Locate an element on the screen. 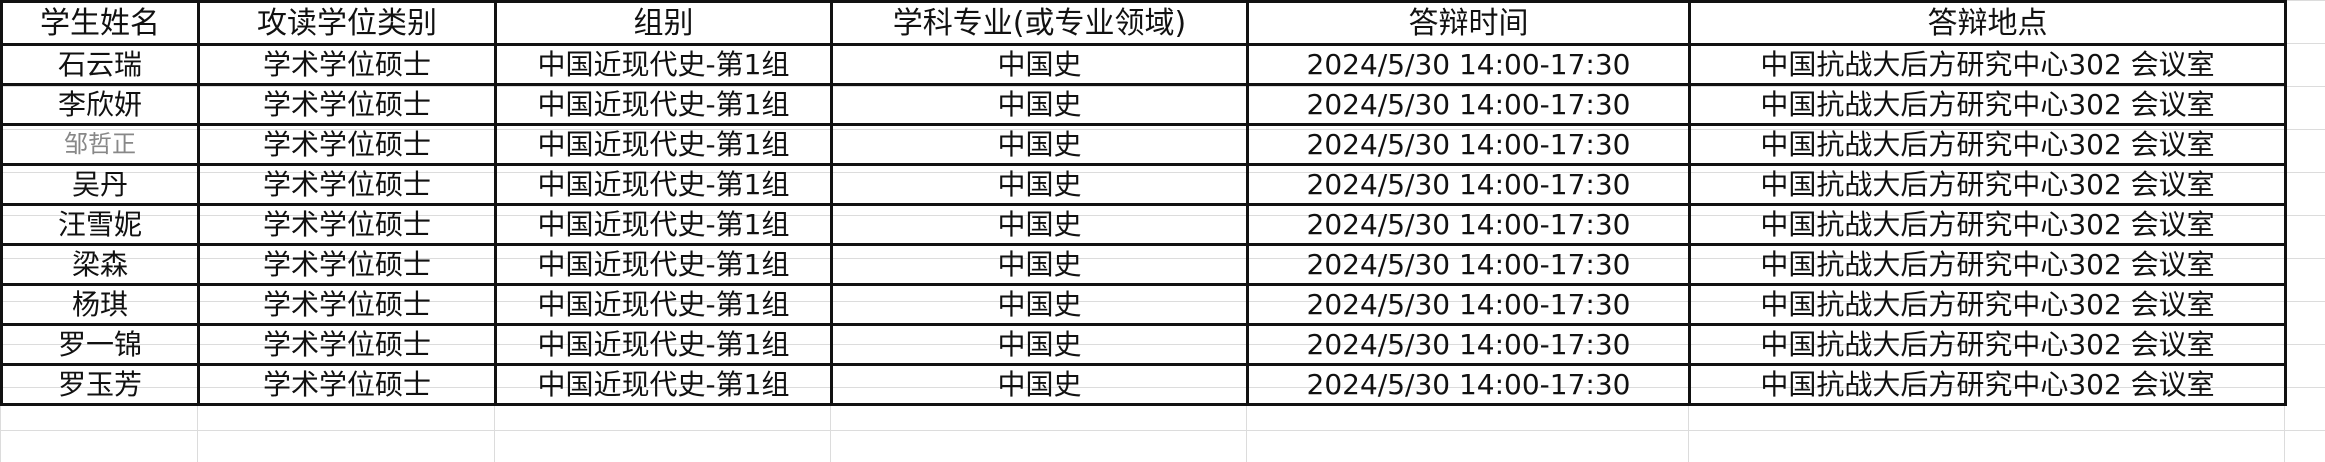 The image size is (2325, 462). cell-student-name: 杨琪 is located at coordinates (100, 304).